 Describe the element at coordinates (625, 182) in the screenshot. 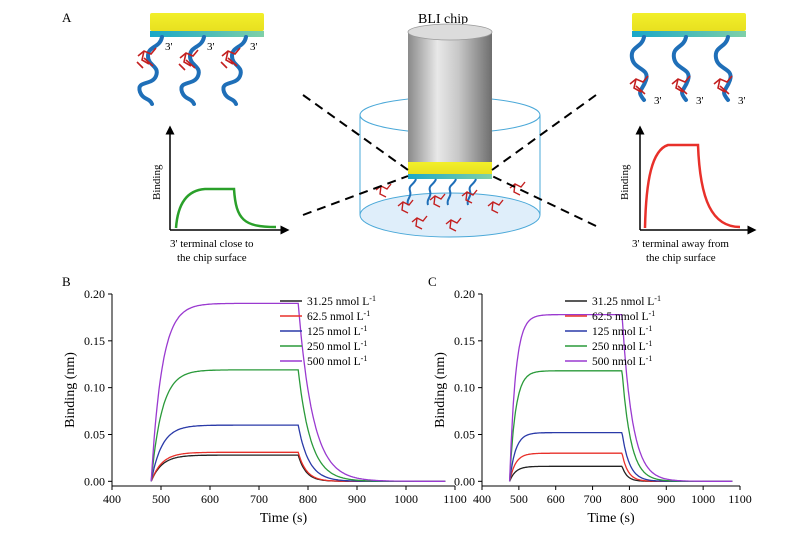

I see `right-inset-ylabel: Binding` at that location.